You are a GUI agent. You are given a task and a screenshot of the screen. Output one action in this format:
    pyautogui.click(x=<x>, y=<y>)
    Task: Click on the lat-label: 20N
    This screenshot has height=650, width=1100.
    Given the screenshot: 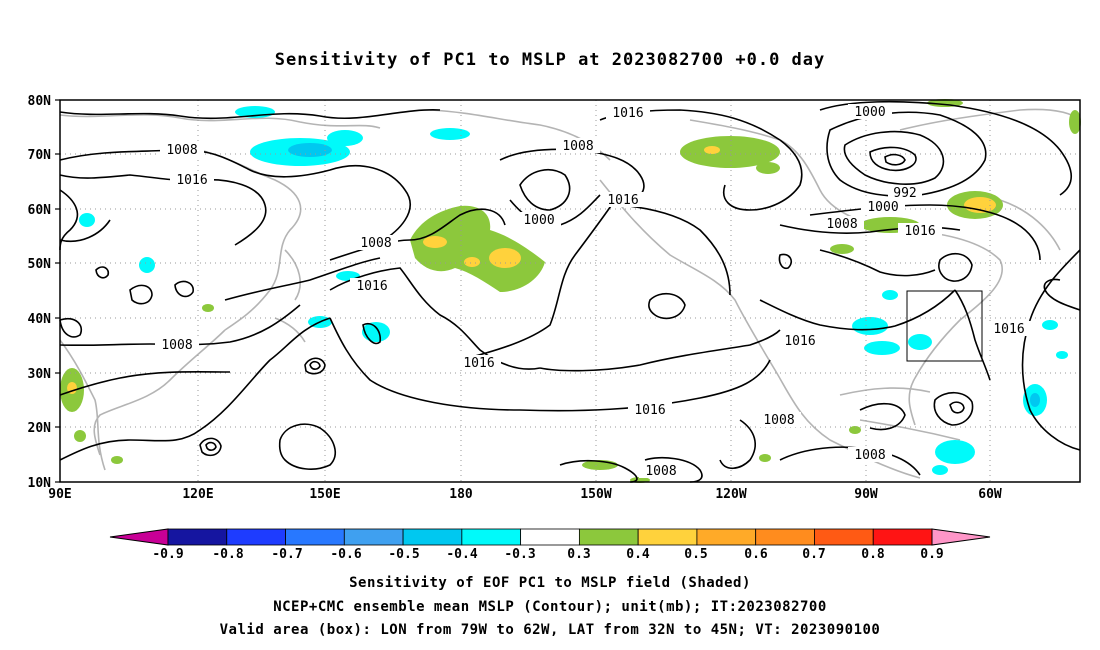 What is the action you would take?
    pyautogui.click(x=40, y=428)
    